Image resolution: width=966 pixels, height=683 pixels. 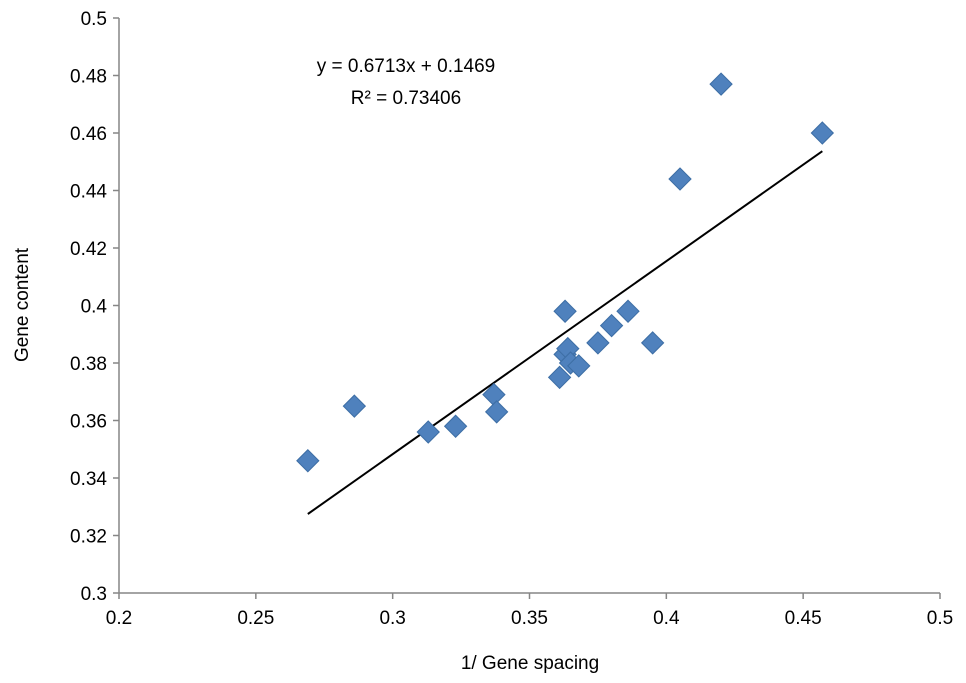 I want to click on x-tick-label: 0.3, so click(x=392, y=618).